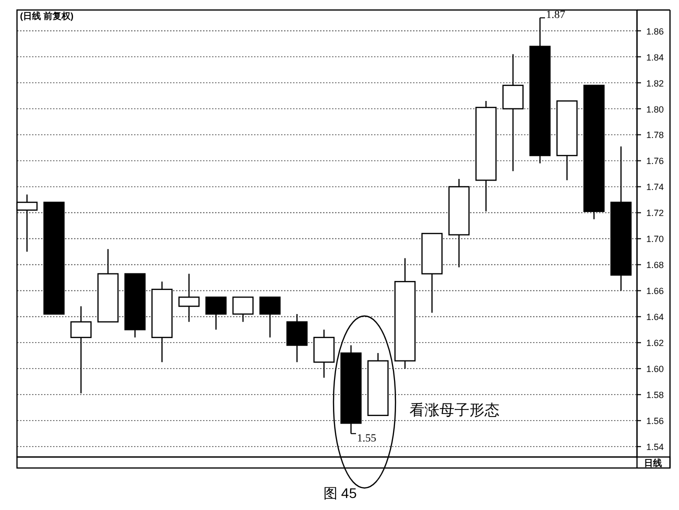 The image size is (679, 510). I want to click on y-tick-label: 1.58, so click(655, 395).